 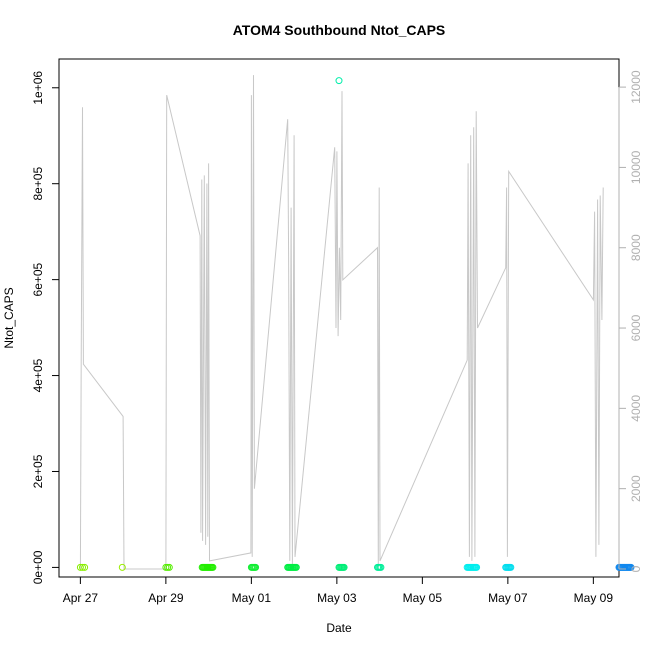 What do you see at coordinates (636, 568) in the screenshot?
I see `y2-tick-label: 0` at bounding box center [636, 568].